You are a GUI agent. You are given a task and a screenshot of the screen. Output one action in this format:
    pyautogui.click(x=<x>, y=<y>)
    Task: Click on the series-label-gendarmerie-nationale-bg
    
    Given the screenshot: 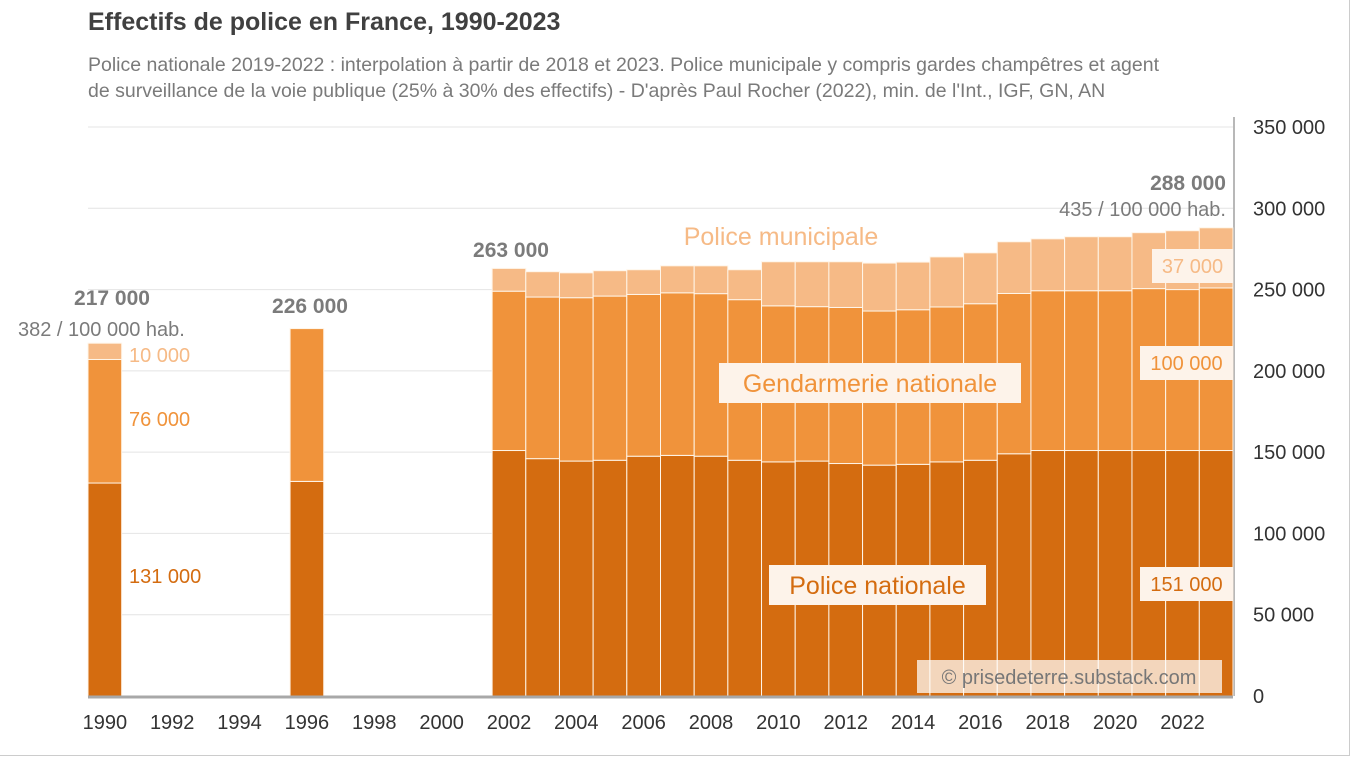 What is the action you would take?
    pyautogui.click(x=870, y=383)
    